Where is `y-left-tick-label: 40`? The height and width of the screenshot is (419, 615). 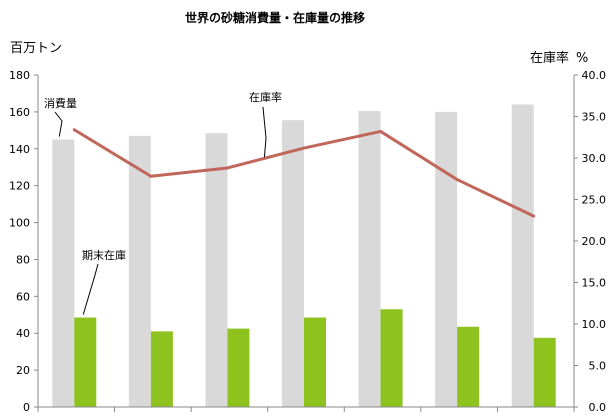
y-left-tick-label: 40 is located at coordinates (23, 333).